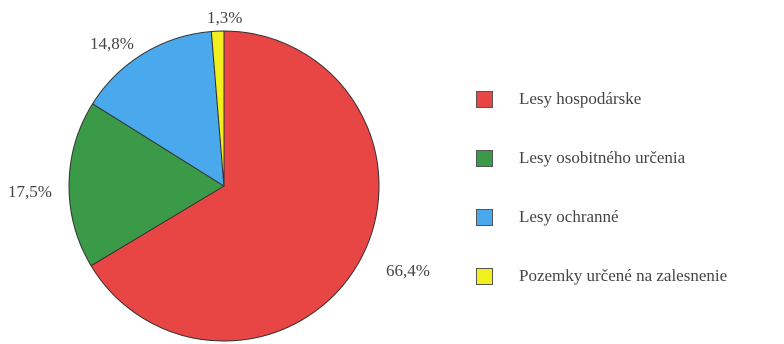  I want to click on legend-item-pozemky-urcene-na-zalesnenie: Pozemky určené na zalesnenie, so click(601, 276).